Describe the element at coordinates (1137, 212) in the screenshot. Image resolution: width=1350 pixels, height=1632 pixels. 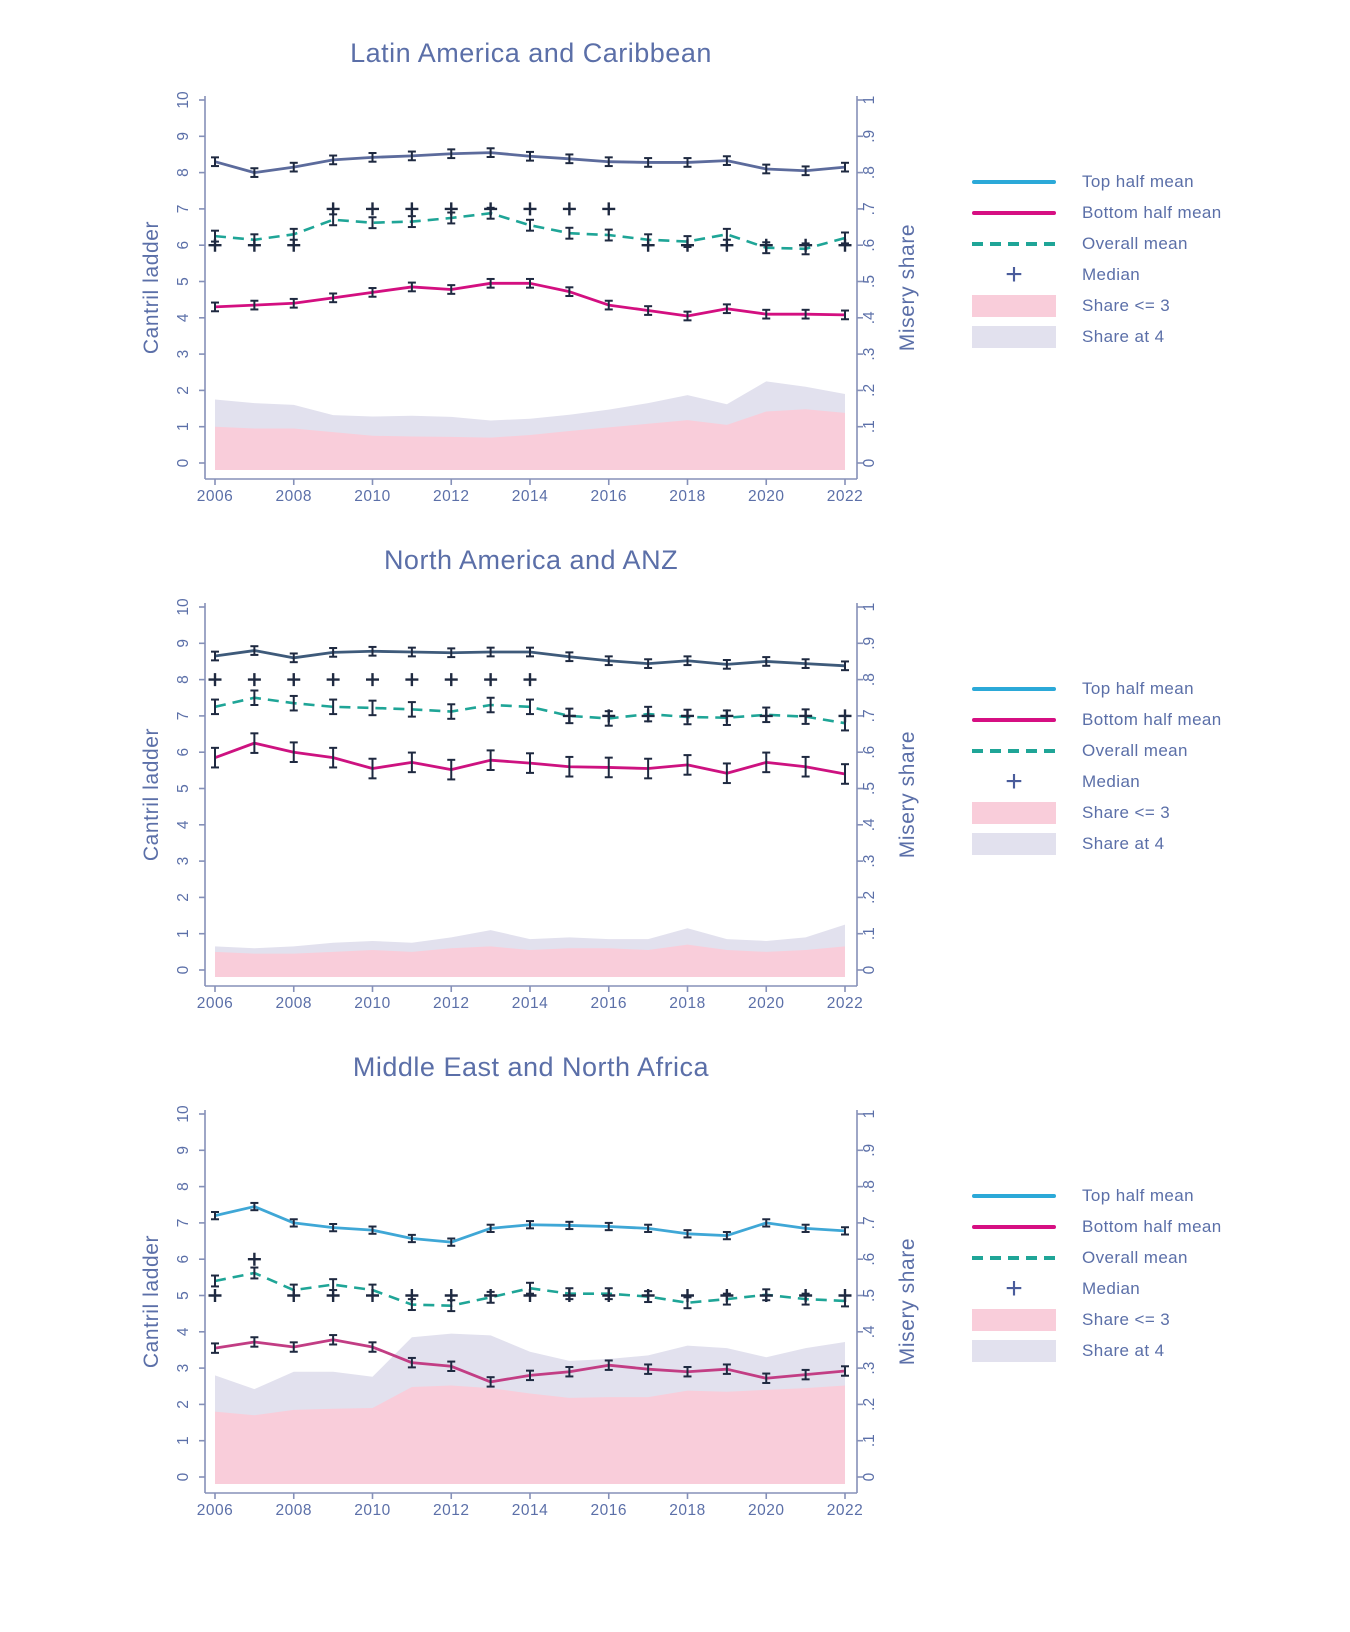
I see `legend-item: Bottom half mean` at that location.